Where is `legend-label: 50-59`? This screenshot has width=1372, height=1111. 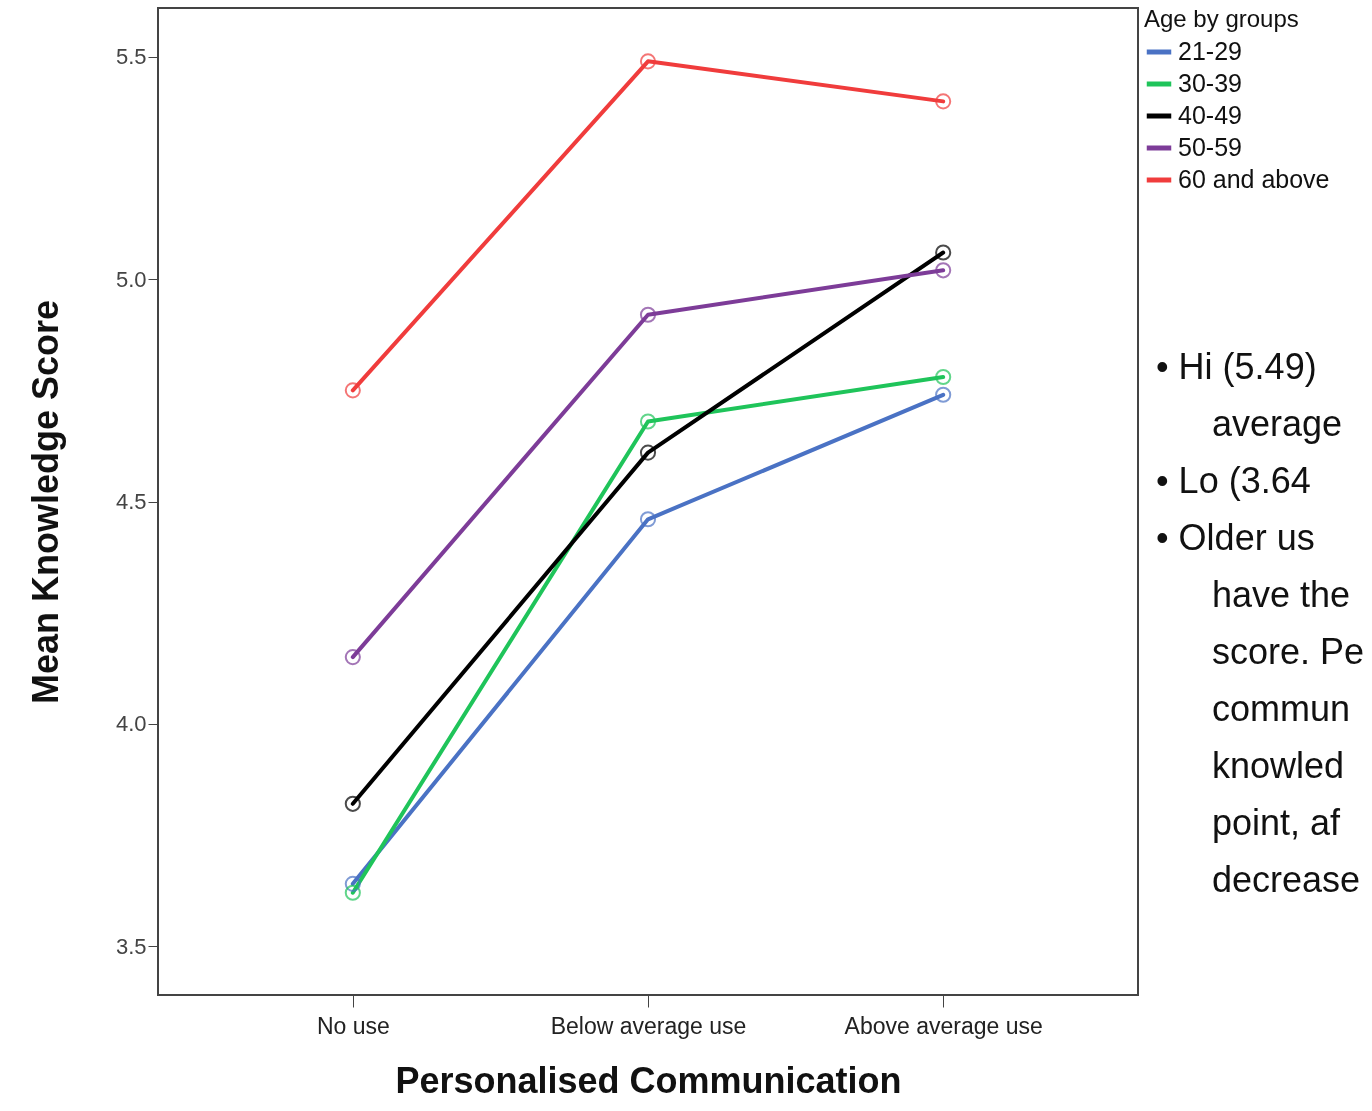
legend-label: 50-59 is located at coordinates (1210, 147).